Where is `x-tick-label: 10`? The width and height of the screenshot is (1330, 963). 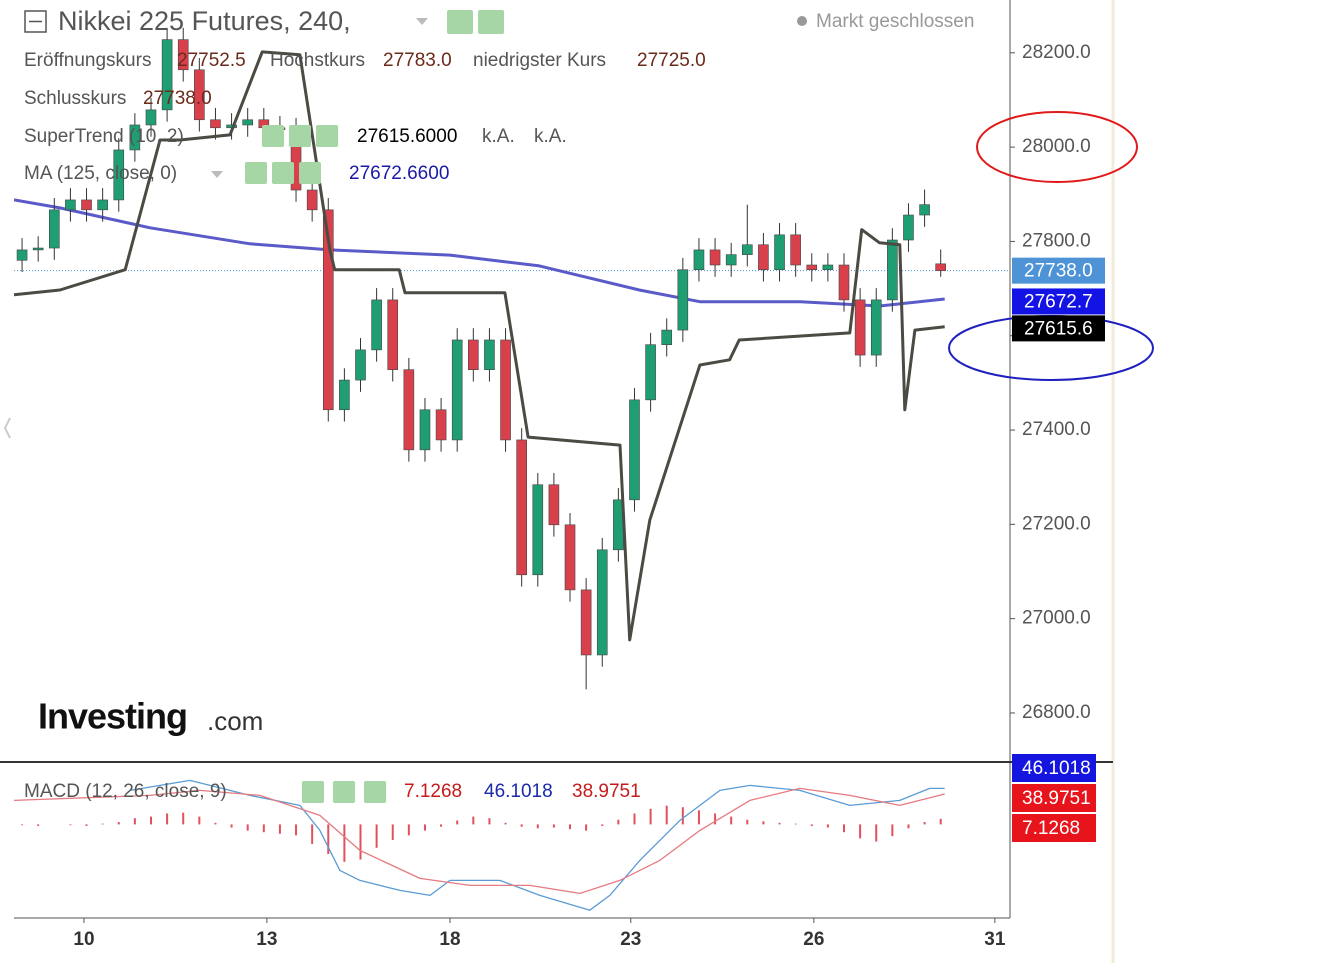 x-tick-label: 10 is located at coordinates (83, 939).